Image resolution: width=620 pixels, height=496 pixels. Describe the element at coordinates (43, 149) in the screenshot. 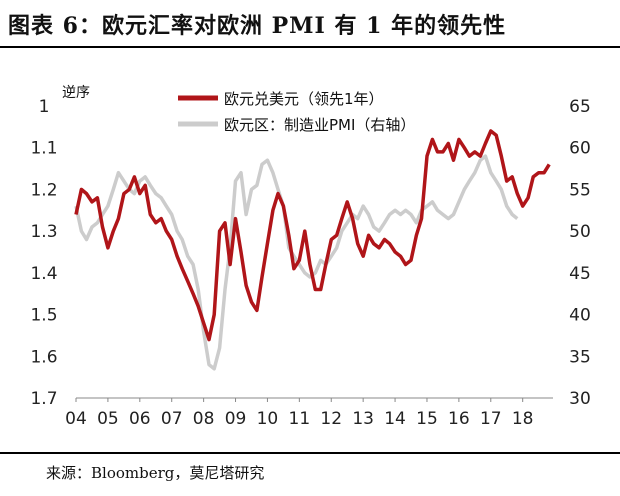

I see `left-tick-label: 1.1` at that location.